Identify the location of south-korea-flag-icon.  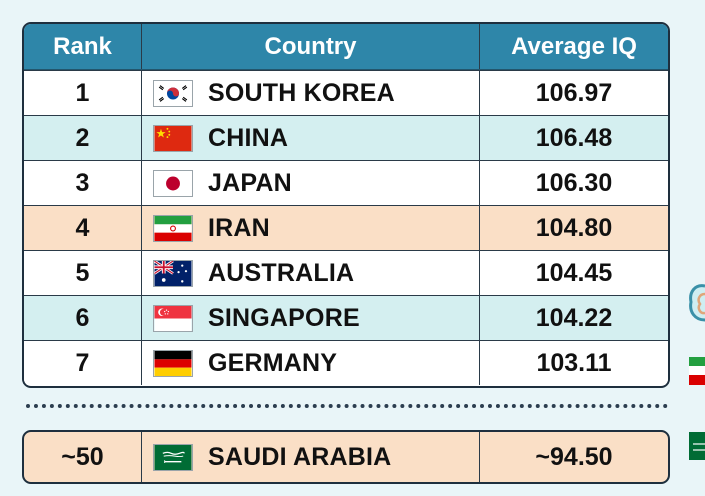
(173, 93).